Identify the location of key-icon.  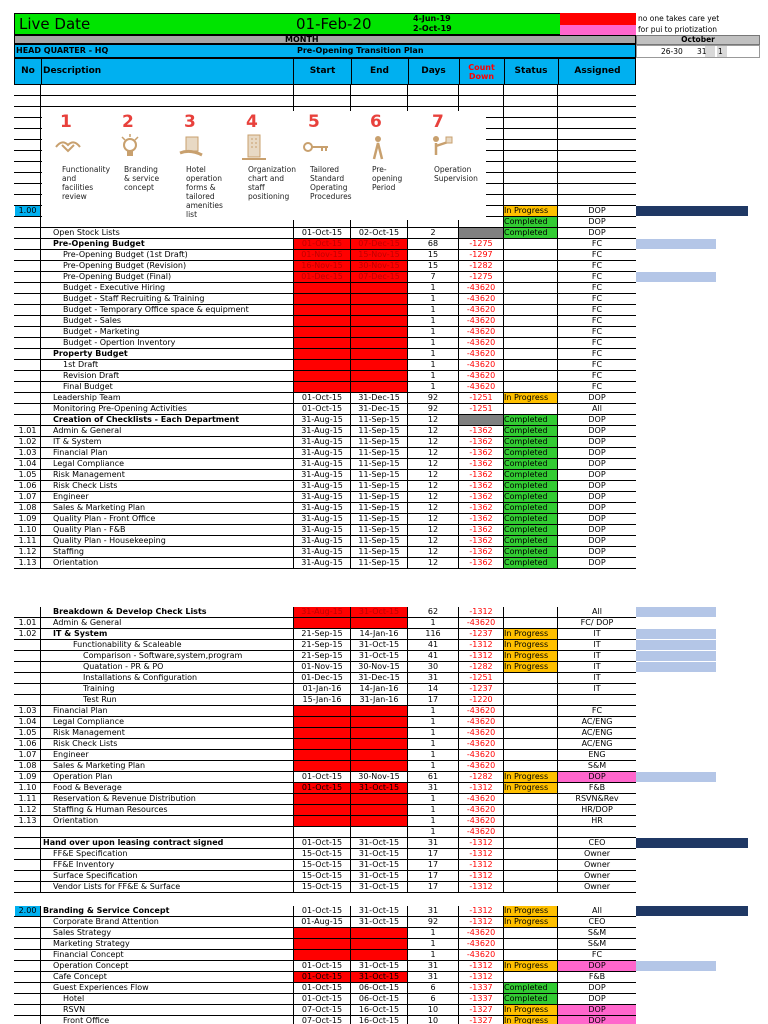
(326, 149).